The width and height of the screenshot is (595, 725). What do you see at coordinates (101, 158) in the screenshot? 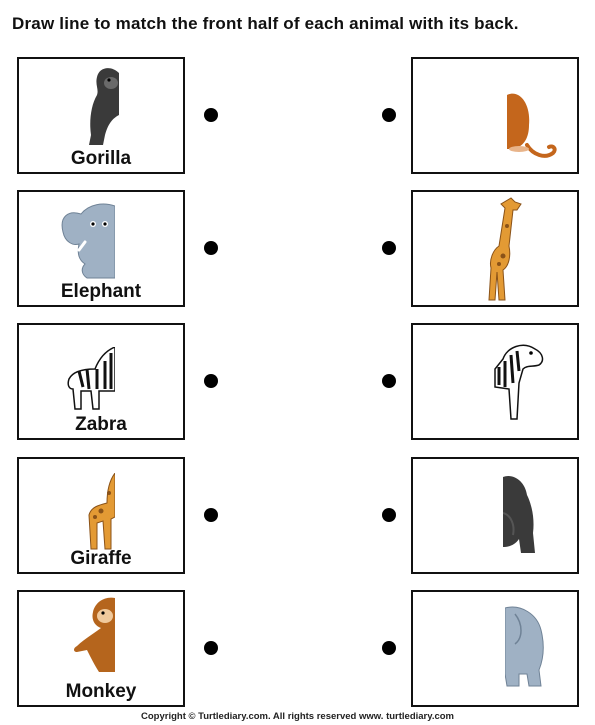
I see `front-card-label: Gorilla` at bounding box center [101, 158].